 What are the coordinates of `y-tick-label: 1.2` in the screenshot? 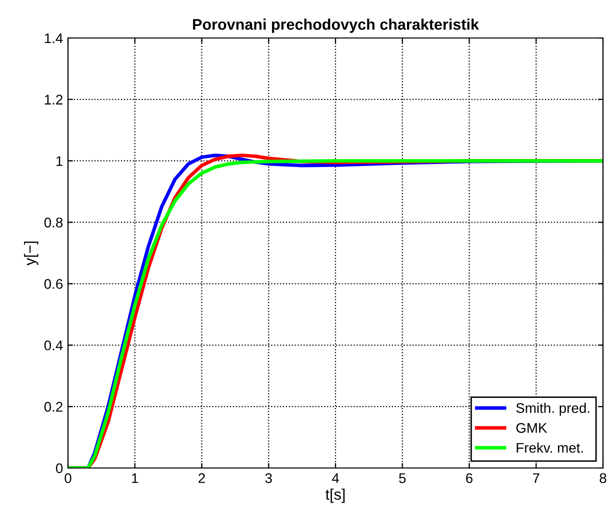 It's located at (53, 99).